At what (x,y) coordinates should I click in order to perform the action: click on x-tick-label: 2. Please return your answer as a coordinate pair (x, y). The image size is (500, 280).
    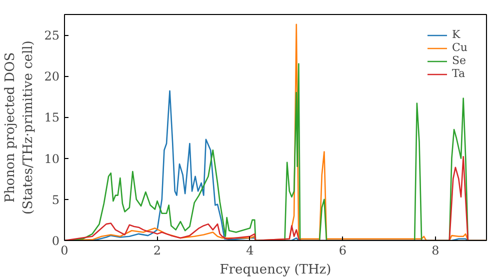
    Looking at the image, I should click on (157, 251).